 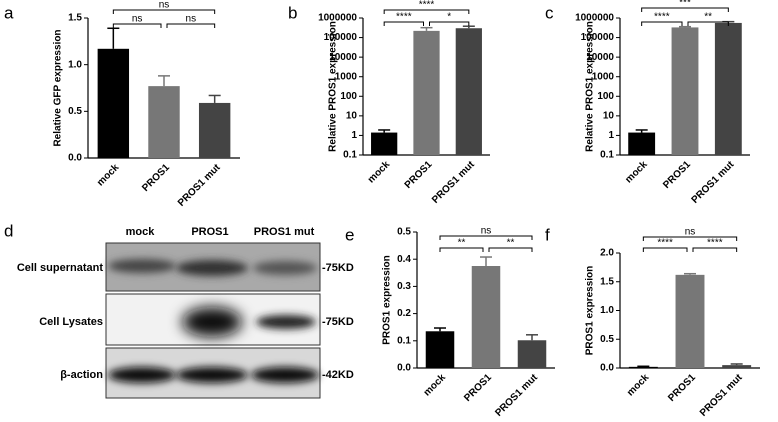 What do you see at coordinates (607, 253) in the screenshot?
I see `y-tick-label: 2.0` at bounding box center [607, 253].